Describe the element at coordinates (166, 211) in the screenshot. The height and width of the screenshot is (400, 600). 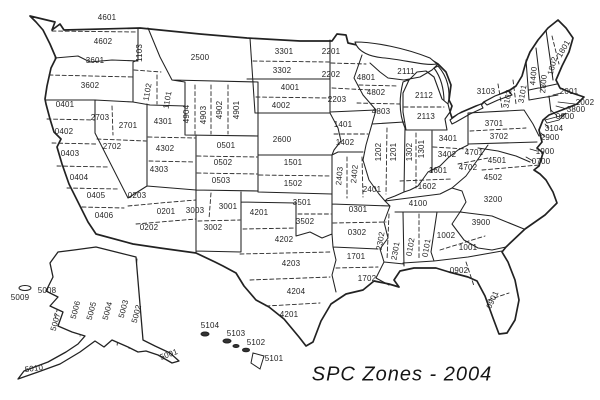
I see `zone-label: 0201` at that location.